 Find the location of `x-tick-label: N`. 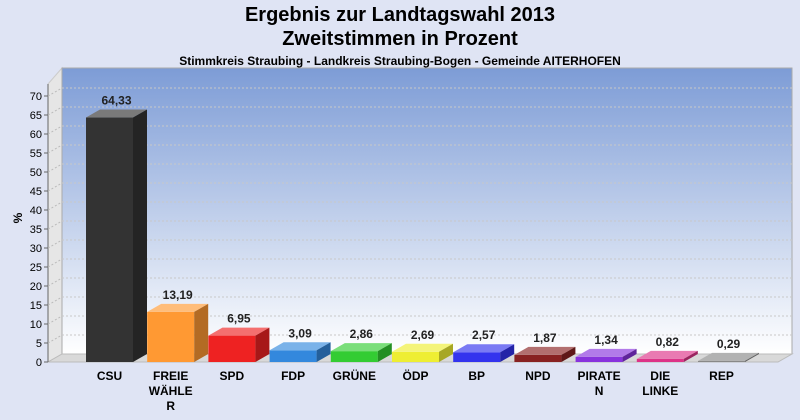

x-tick-label: N is located at coordinates (599, 391).